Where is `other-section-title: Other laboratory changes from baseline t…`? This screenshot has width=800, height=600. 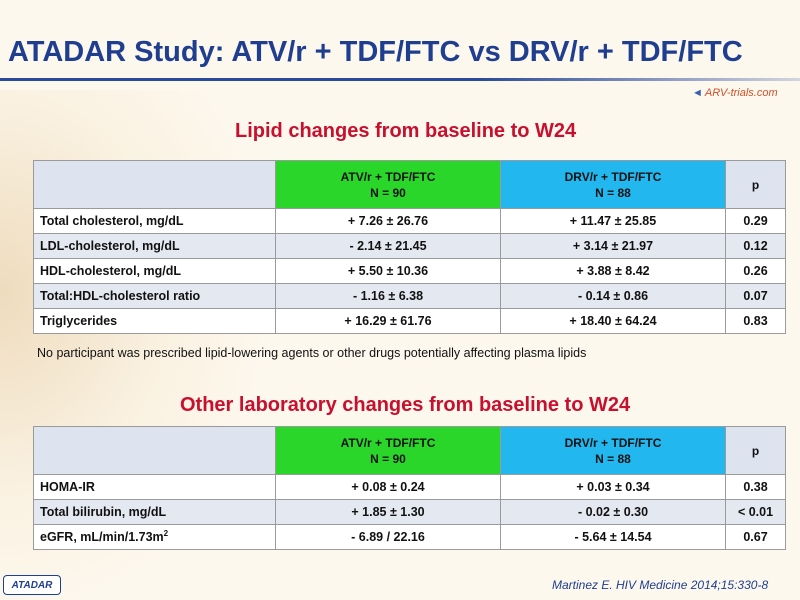 other-section-title: Other laboratory changes from baseline t… is located at coordinates (405, 405).